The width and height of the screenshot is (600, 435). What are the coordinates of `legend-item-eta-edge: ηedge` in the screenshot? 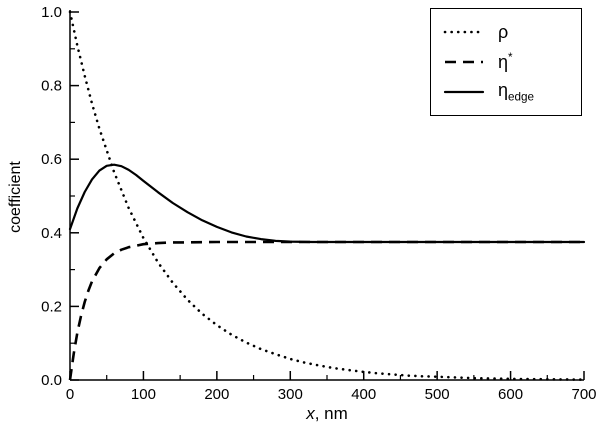 It's located at (510, 92).